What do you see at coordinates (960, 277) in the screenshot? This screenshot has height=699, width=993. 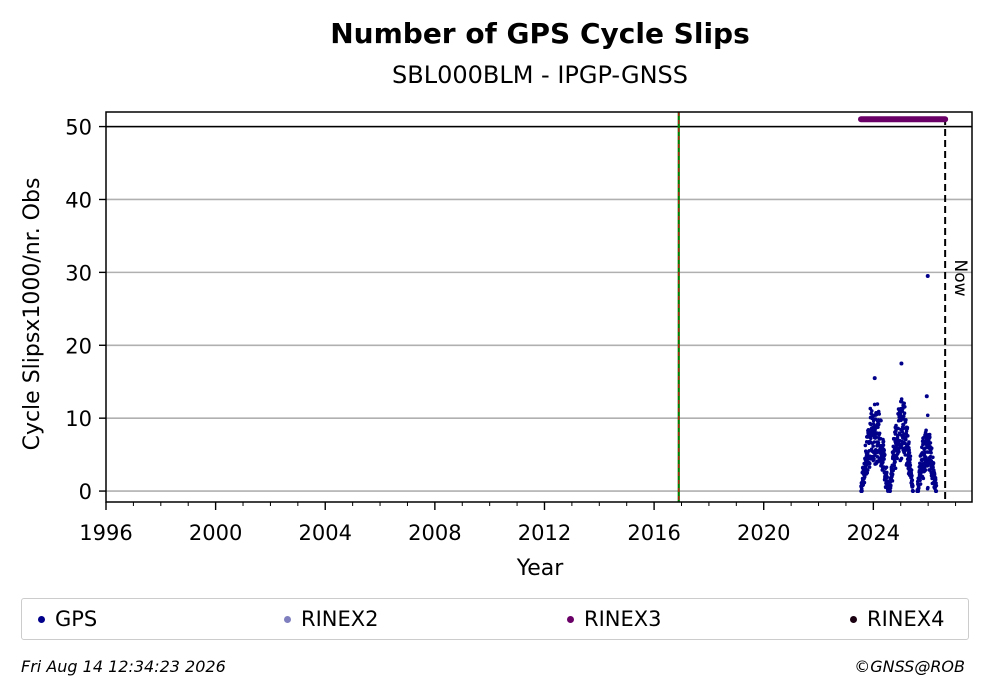 I see `now-label: Now` at bounding box center [960, 277].